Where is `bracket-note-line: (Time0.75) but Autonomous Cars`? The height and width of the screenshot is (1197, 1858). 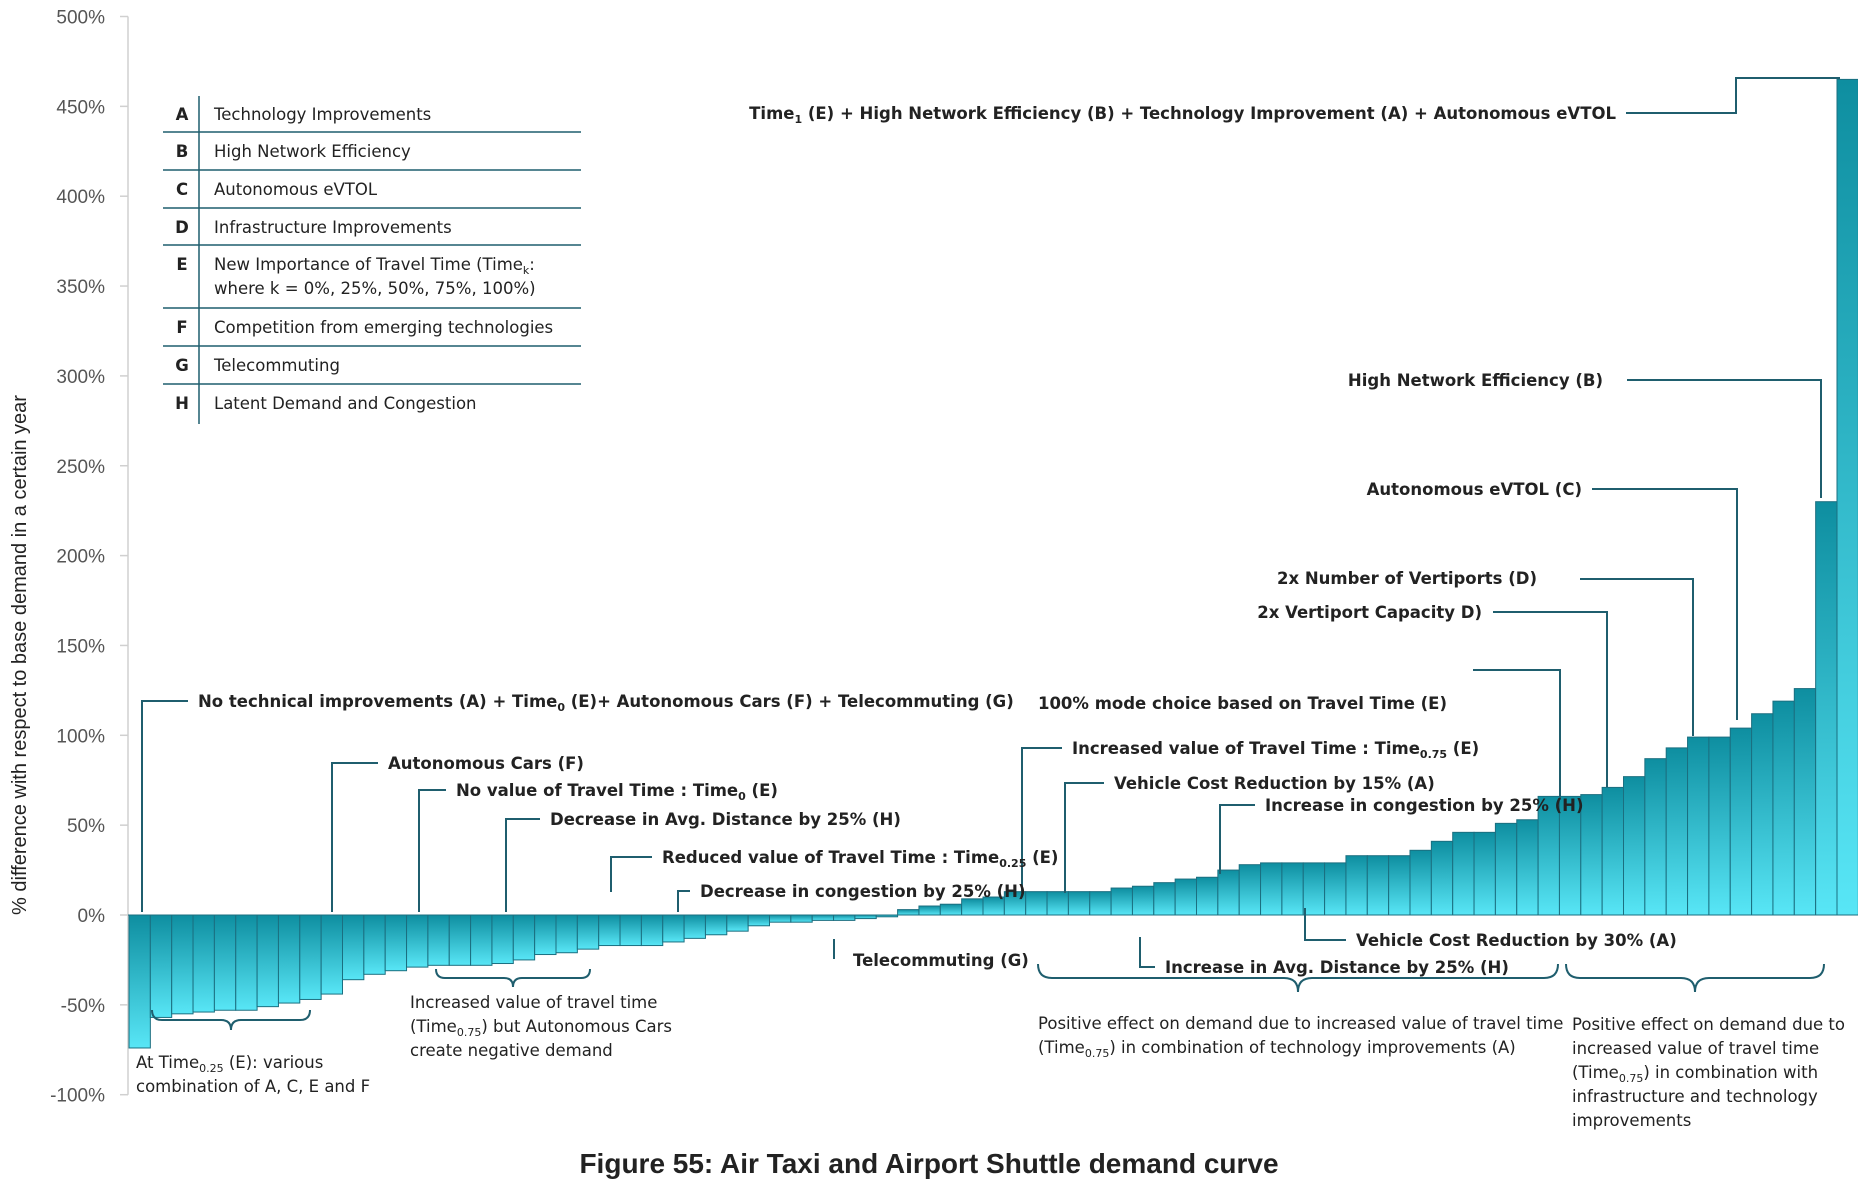
bracket-note-line: (Time0.75) but Autonomous Cars is located at coordinates (541, 1028).